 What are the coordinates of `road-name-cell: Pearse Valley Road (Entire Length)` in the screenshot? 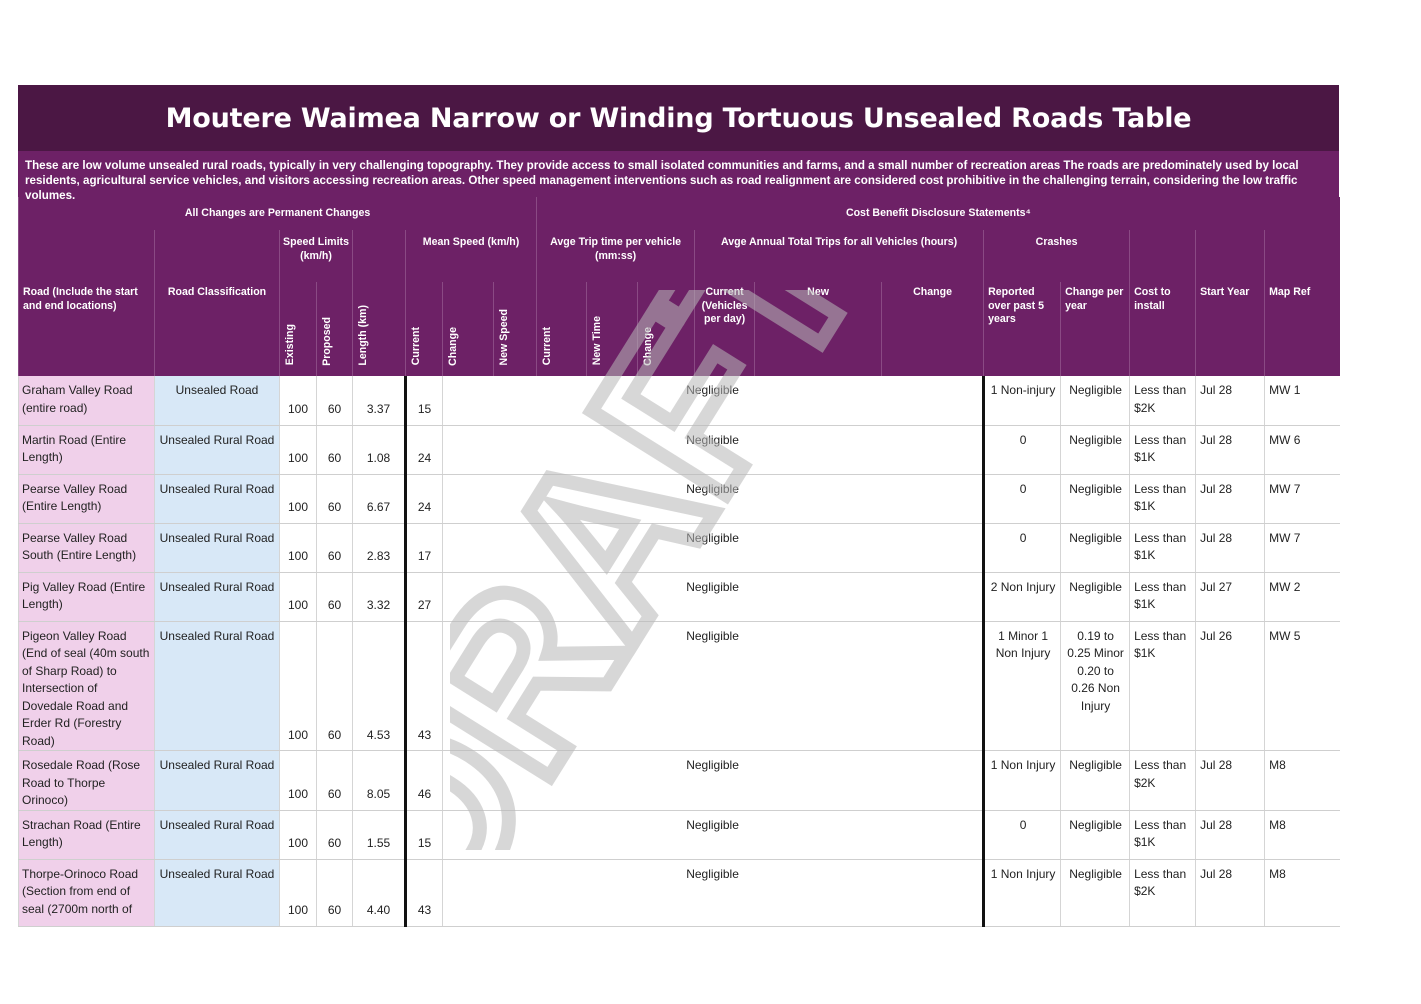 It's located at (86, 499).